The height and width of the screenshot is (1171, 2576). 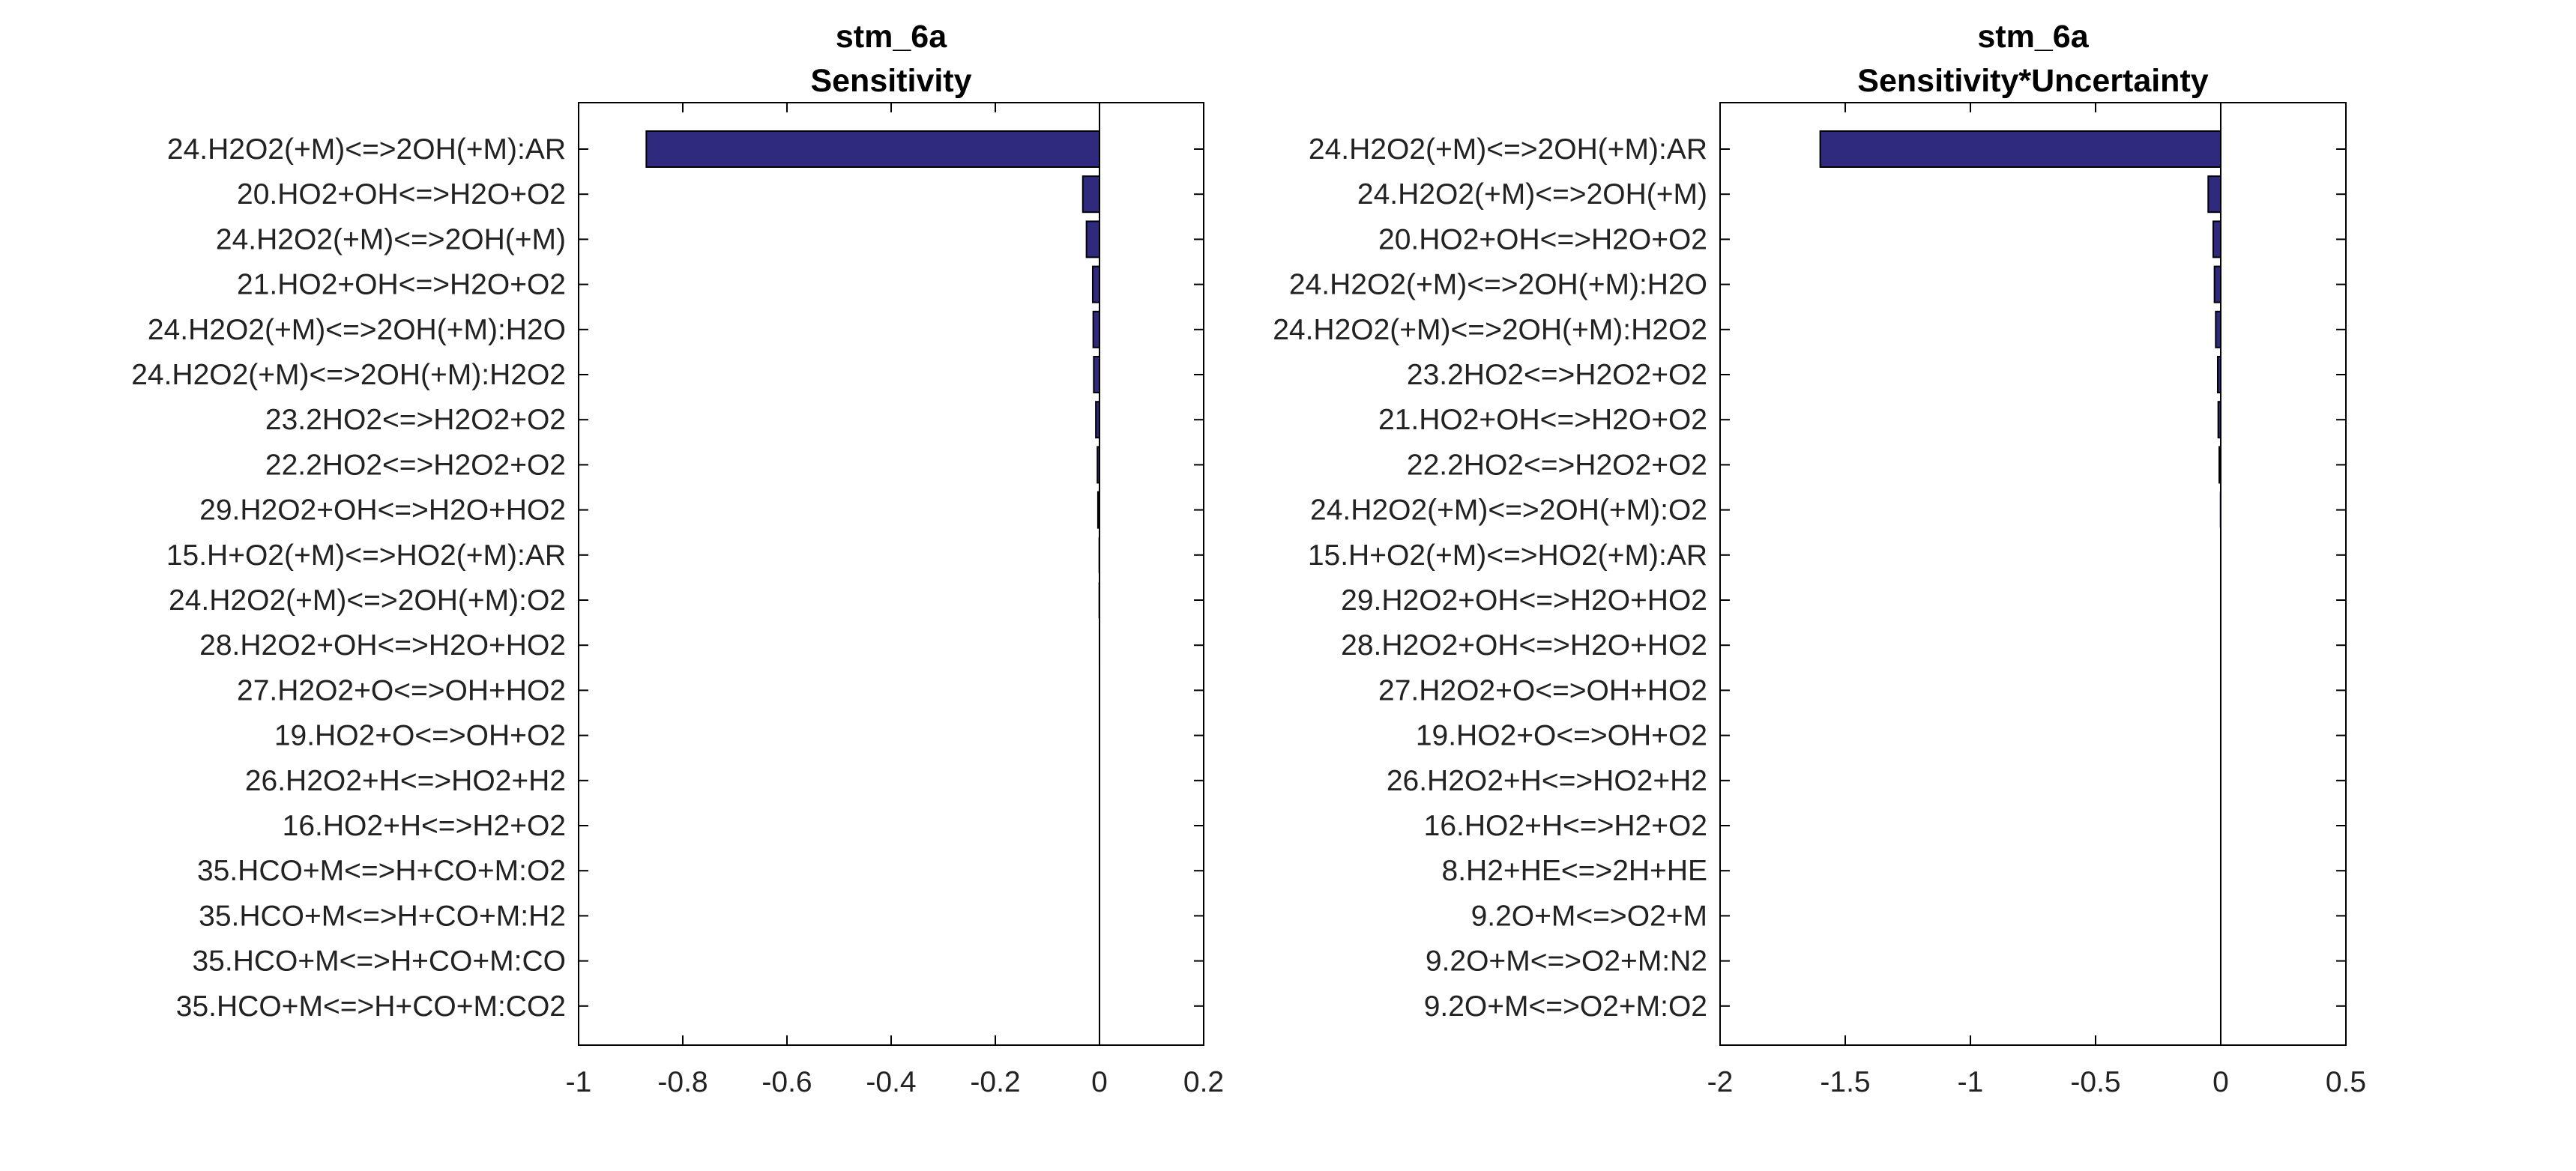 What do you see at coordinates (2033, 81) in the screenshot?
I see `chart-title-line2: Sensitivity*Uncertainty` at bounding box center [2033, 81].